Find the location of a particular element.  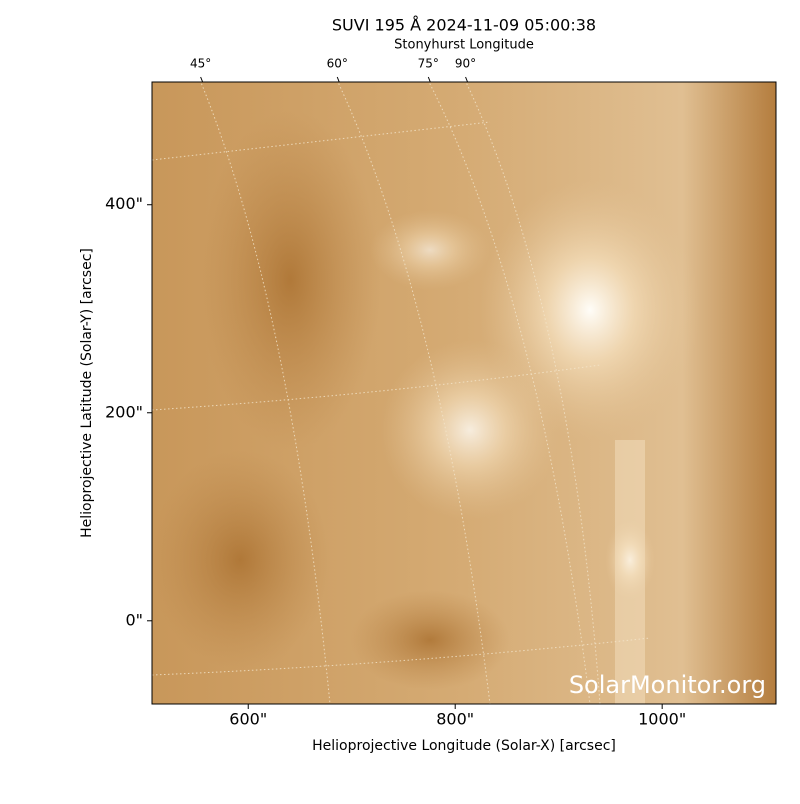

x-tick-label: 1000" is located at coordinates (662, 719).